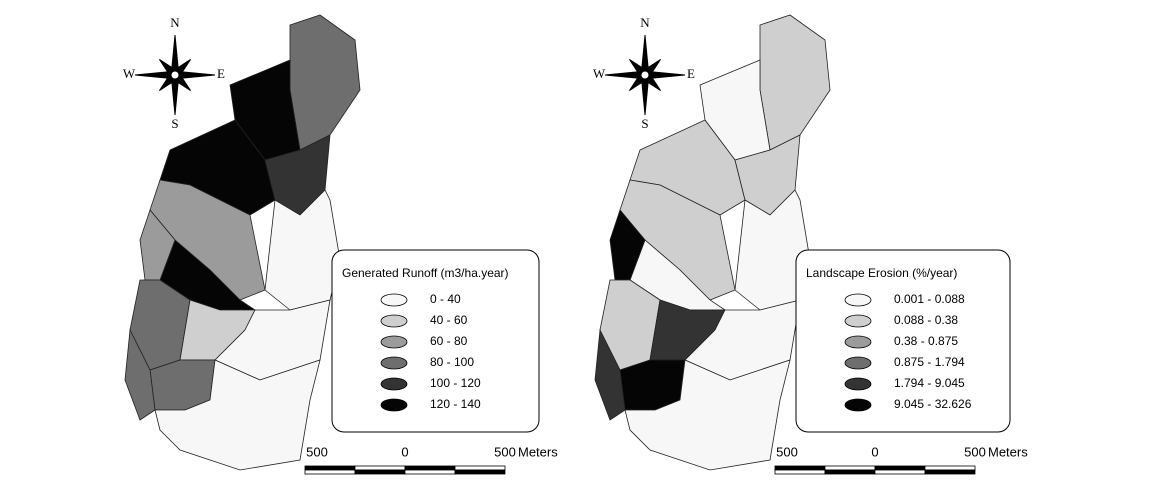 This screenshot has width=1149, height=490. Describe the element at coordinates (425, 273) in the screenshot. I see `legend-title: Generated Runoff (m3/ha.year)` at that location.